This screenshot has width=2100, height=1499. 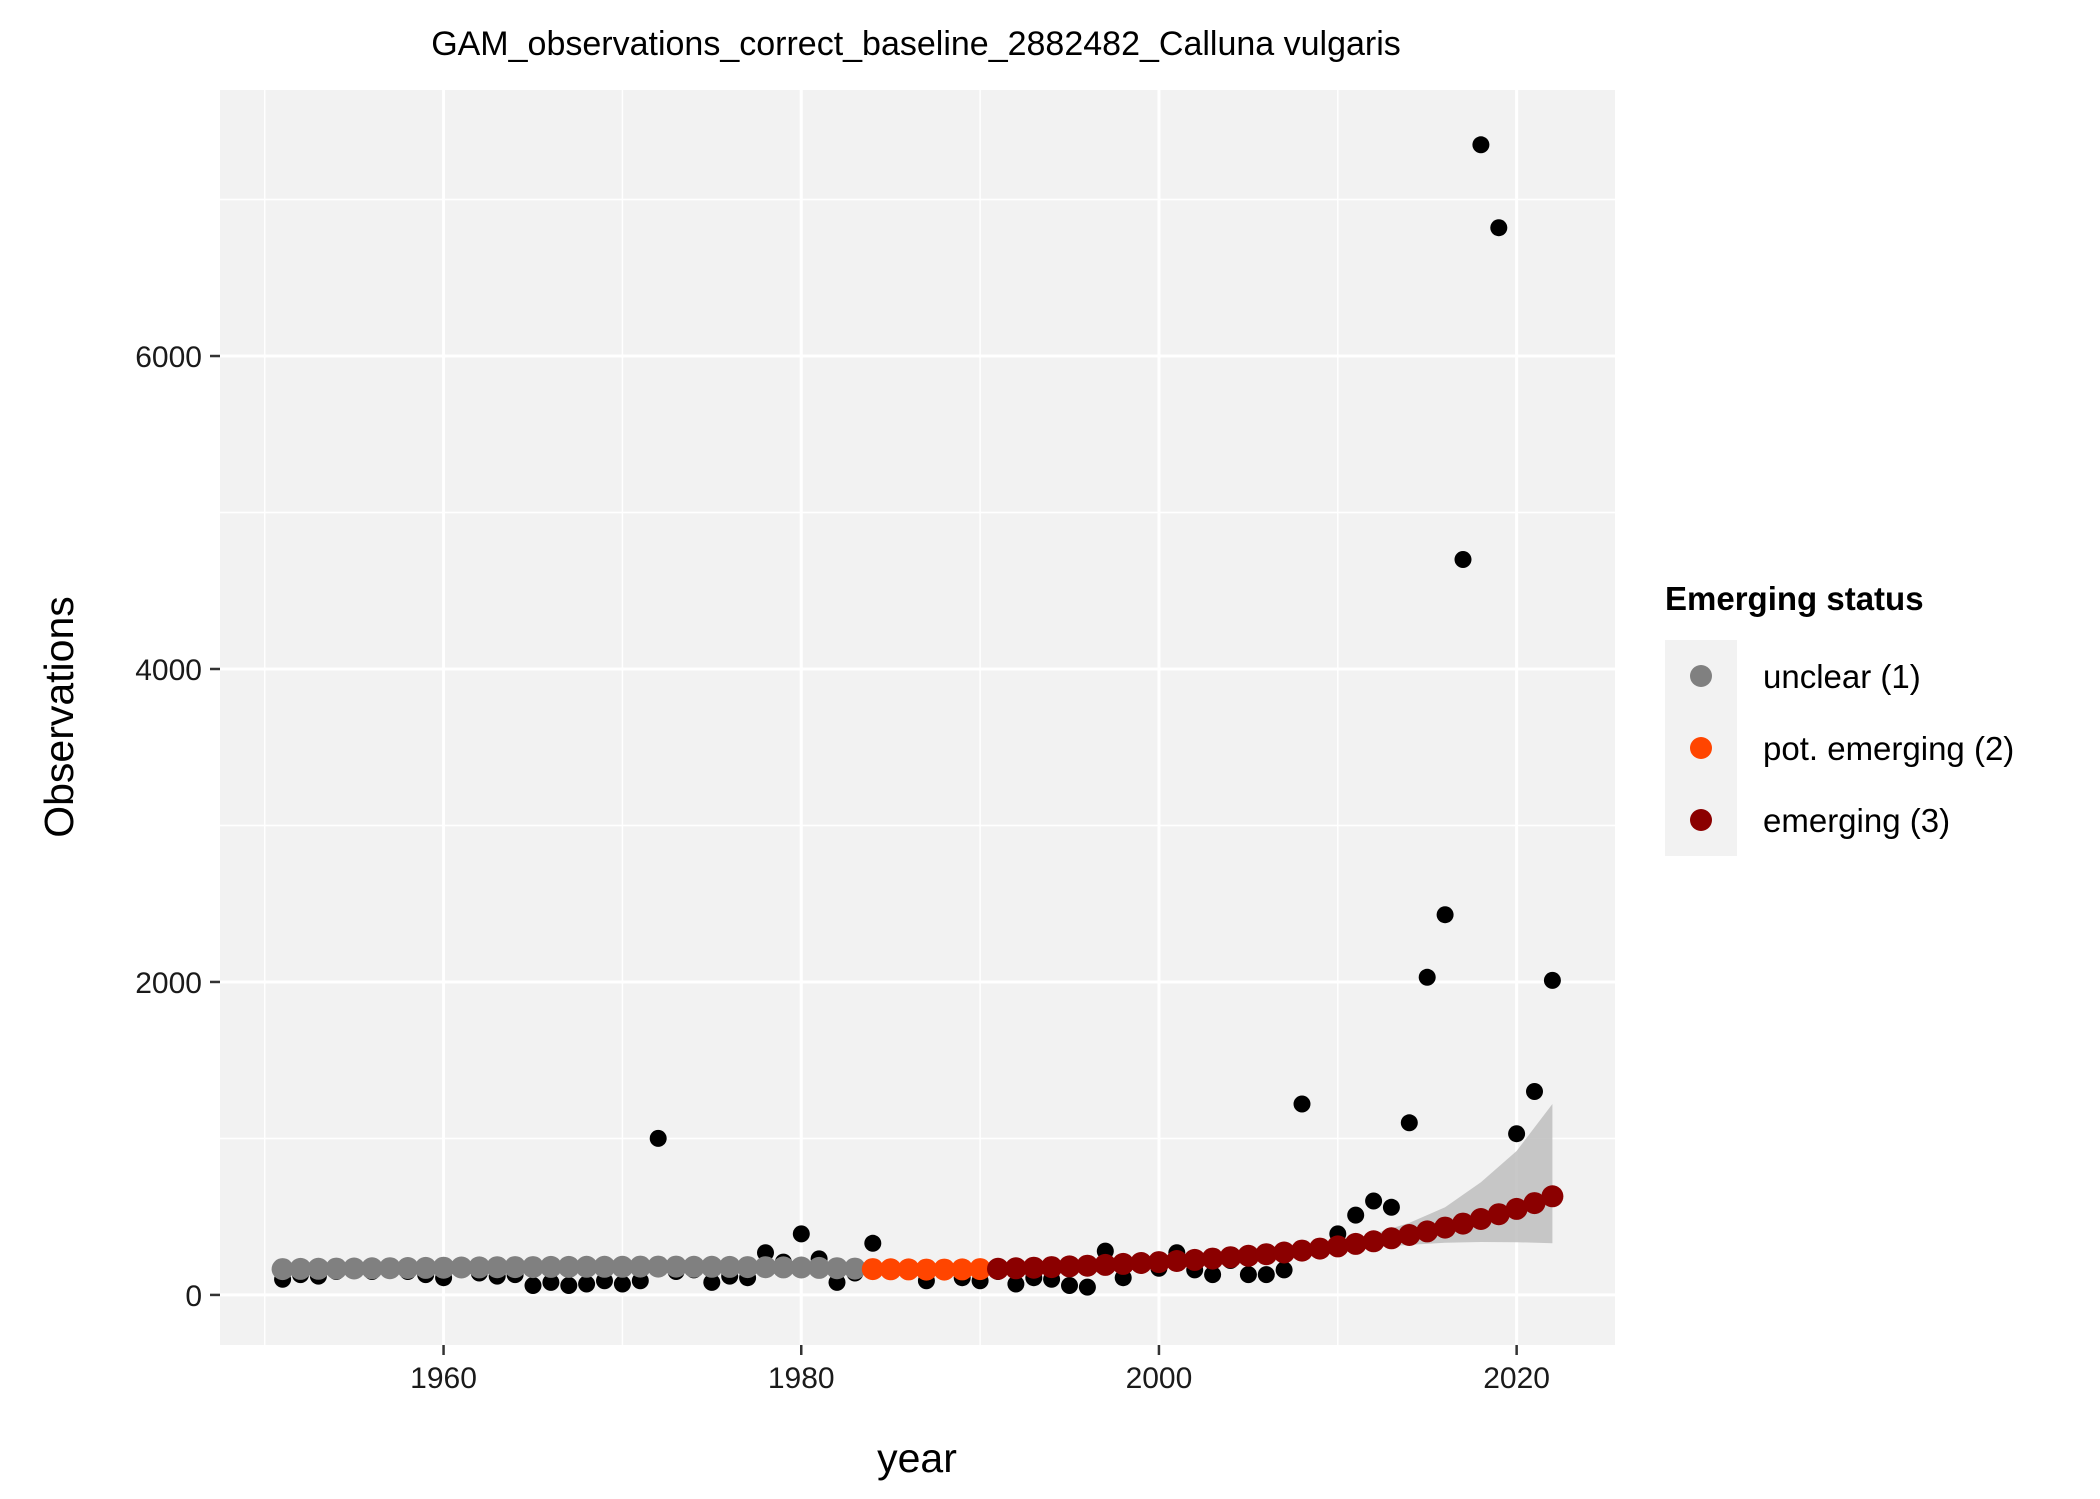 What do you see at coordinates (1701, 676) in the screenshot?
I see `legend-key-unclear` at bounding box center [1701, 676].